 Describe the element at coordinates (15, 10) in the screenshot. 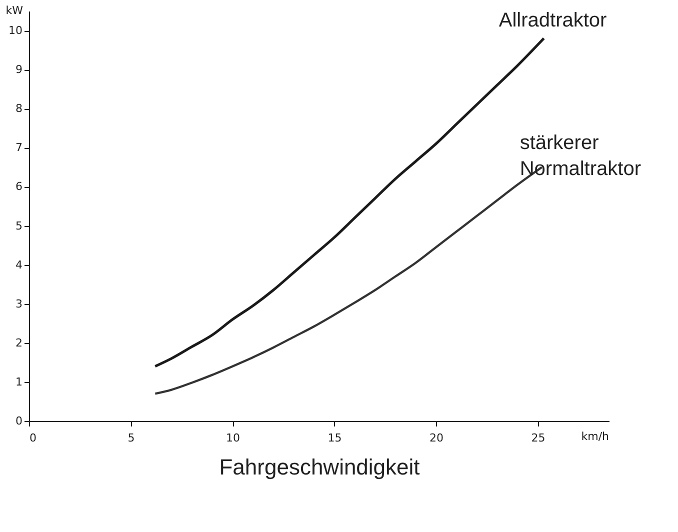

I see `y-axis-title: kW` at that location.